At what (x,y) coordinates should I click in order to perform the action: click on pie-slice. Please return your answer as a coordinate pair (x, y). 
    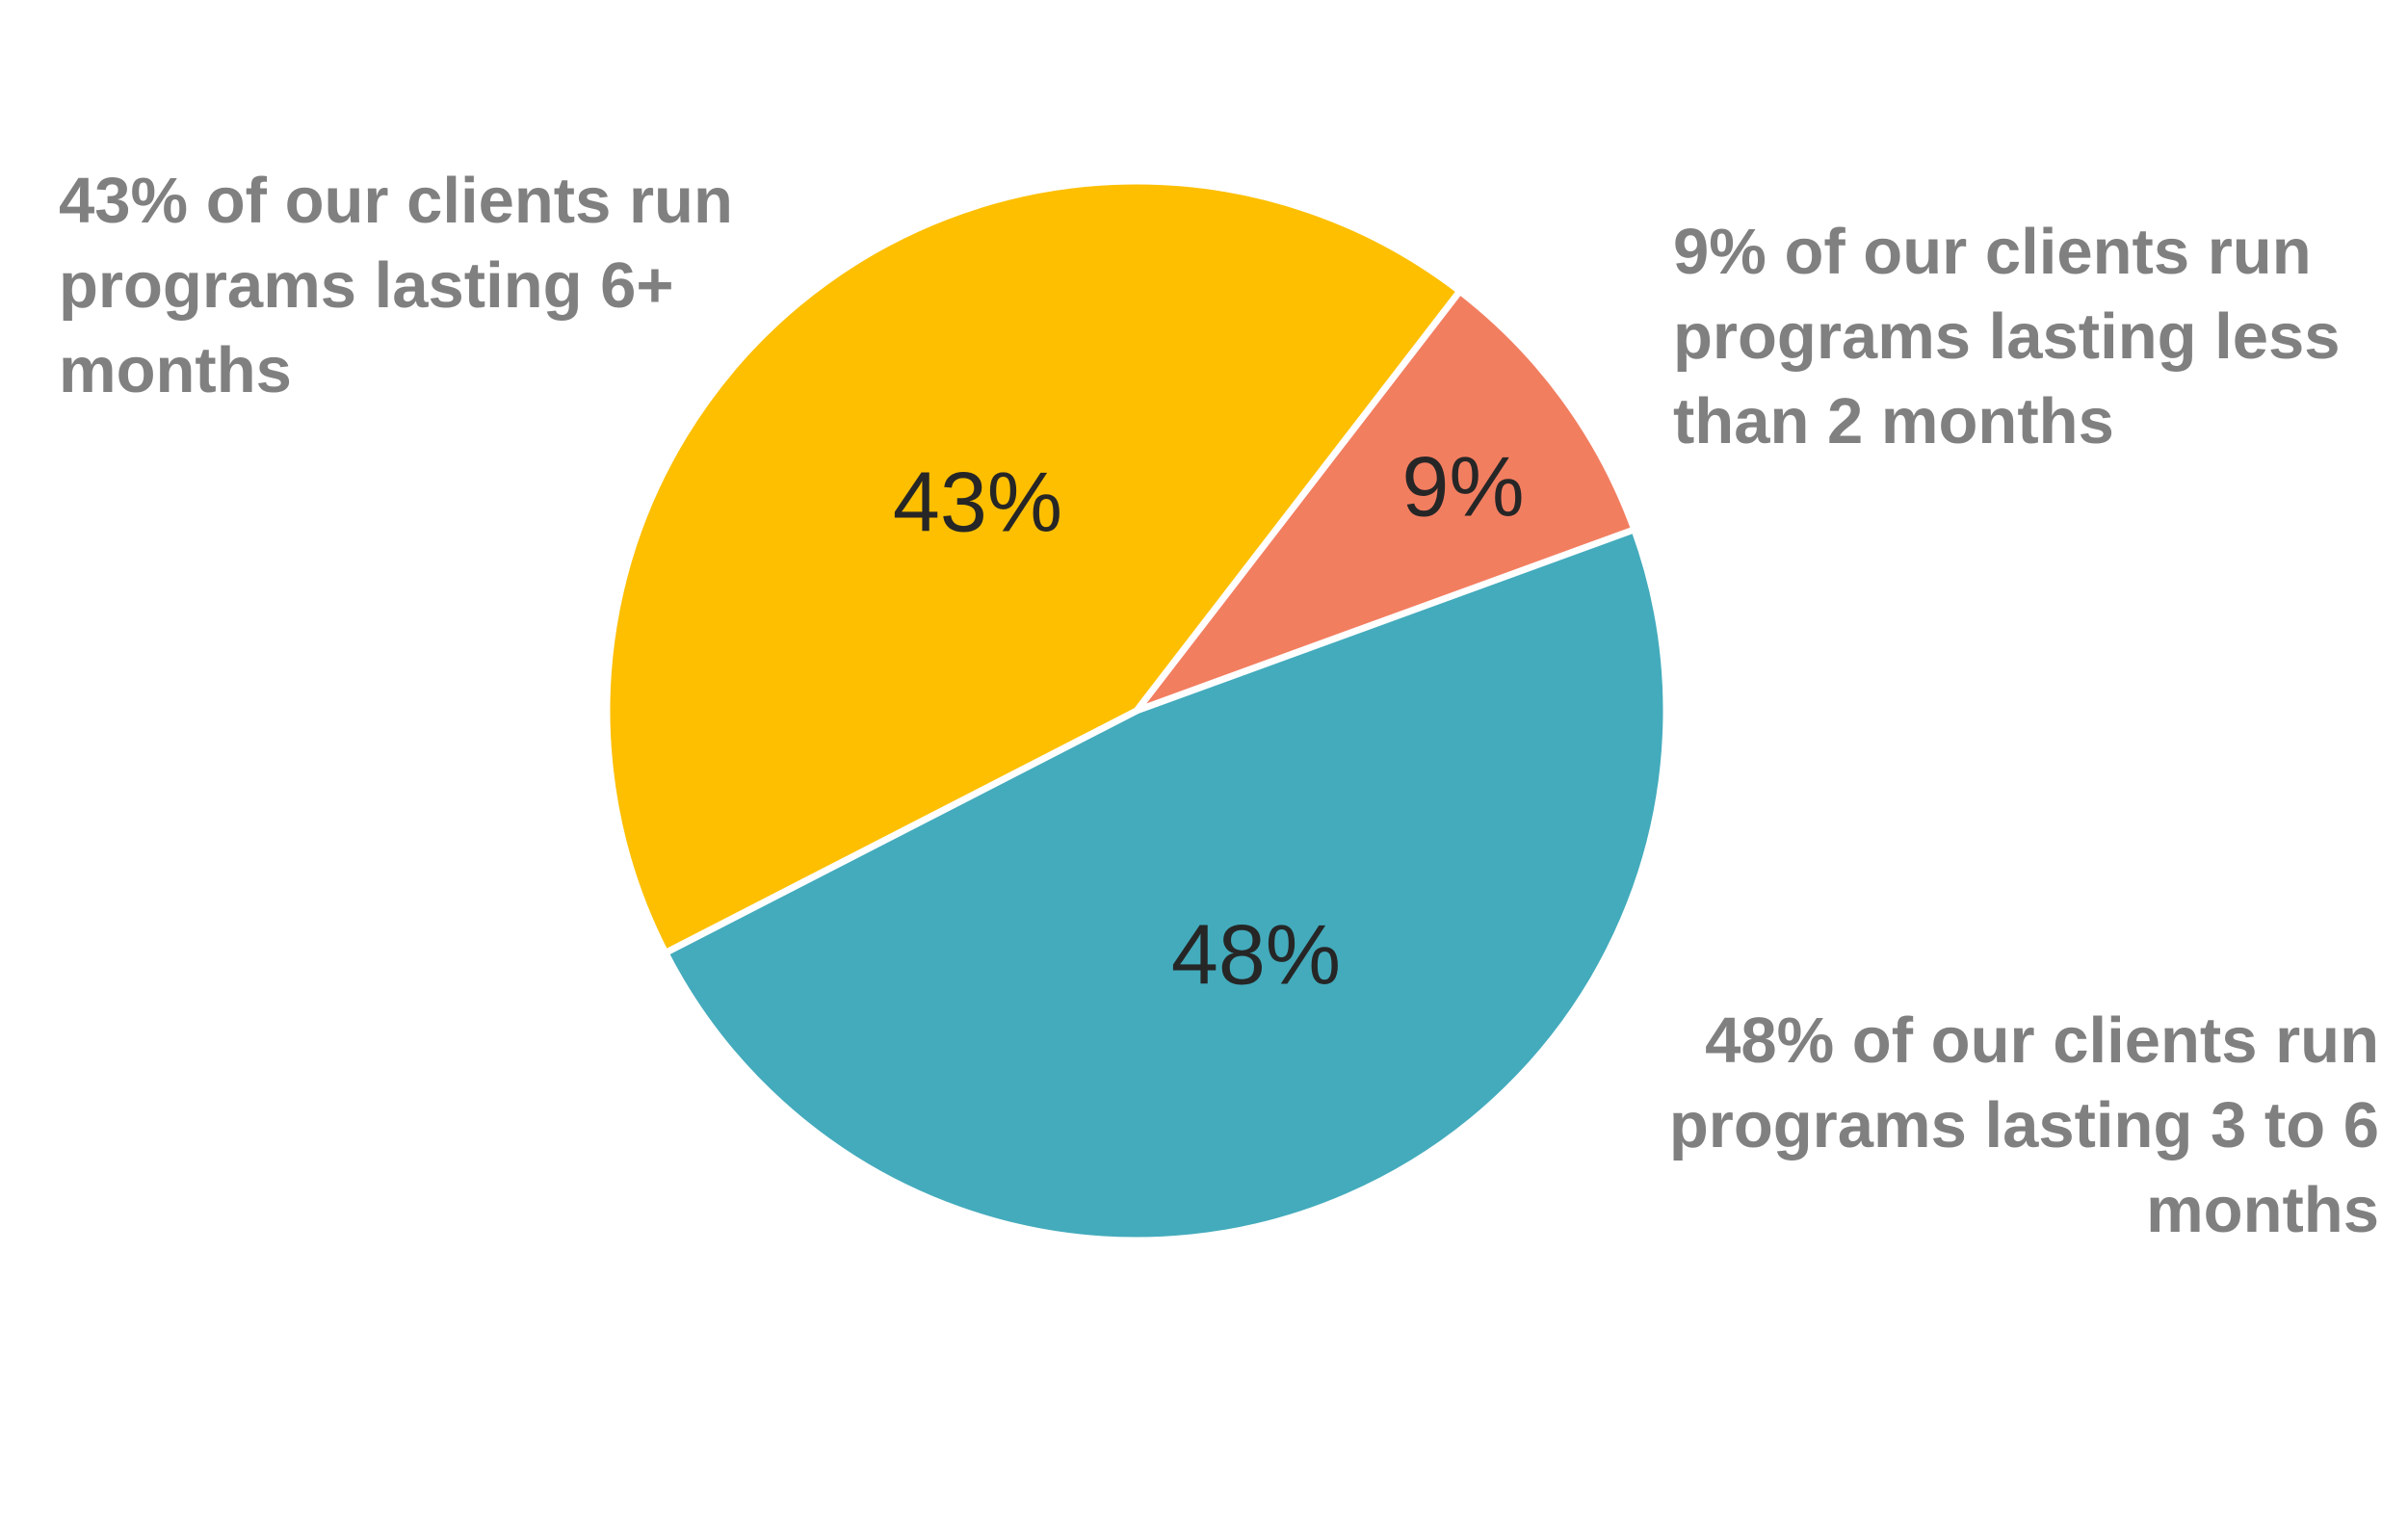
    Looking at the image, I should click on (1385, 501).